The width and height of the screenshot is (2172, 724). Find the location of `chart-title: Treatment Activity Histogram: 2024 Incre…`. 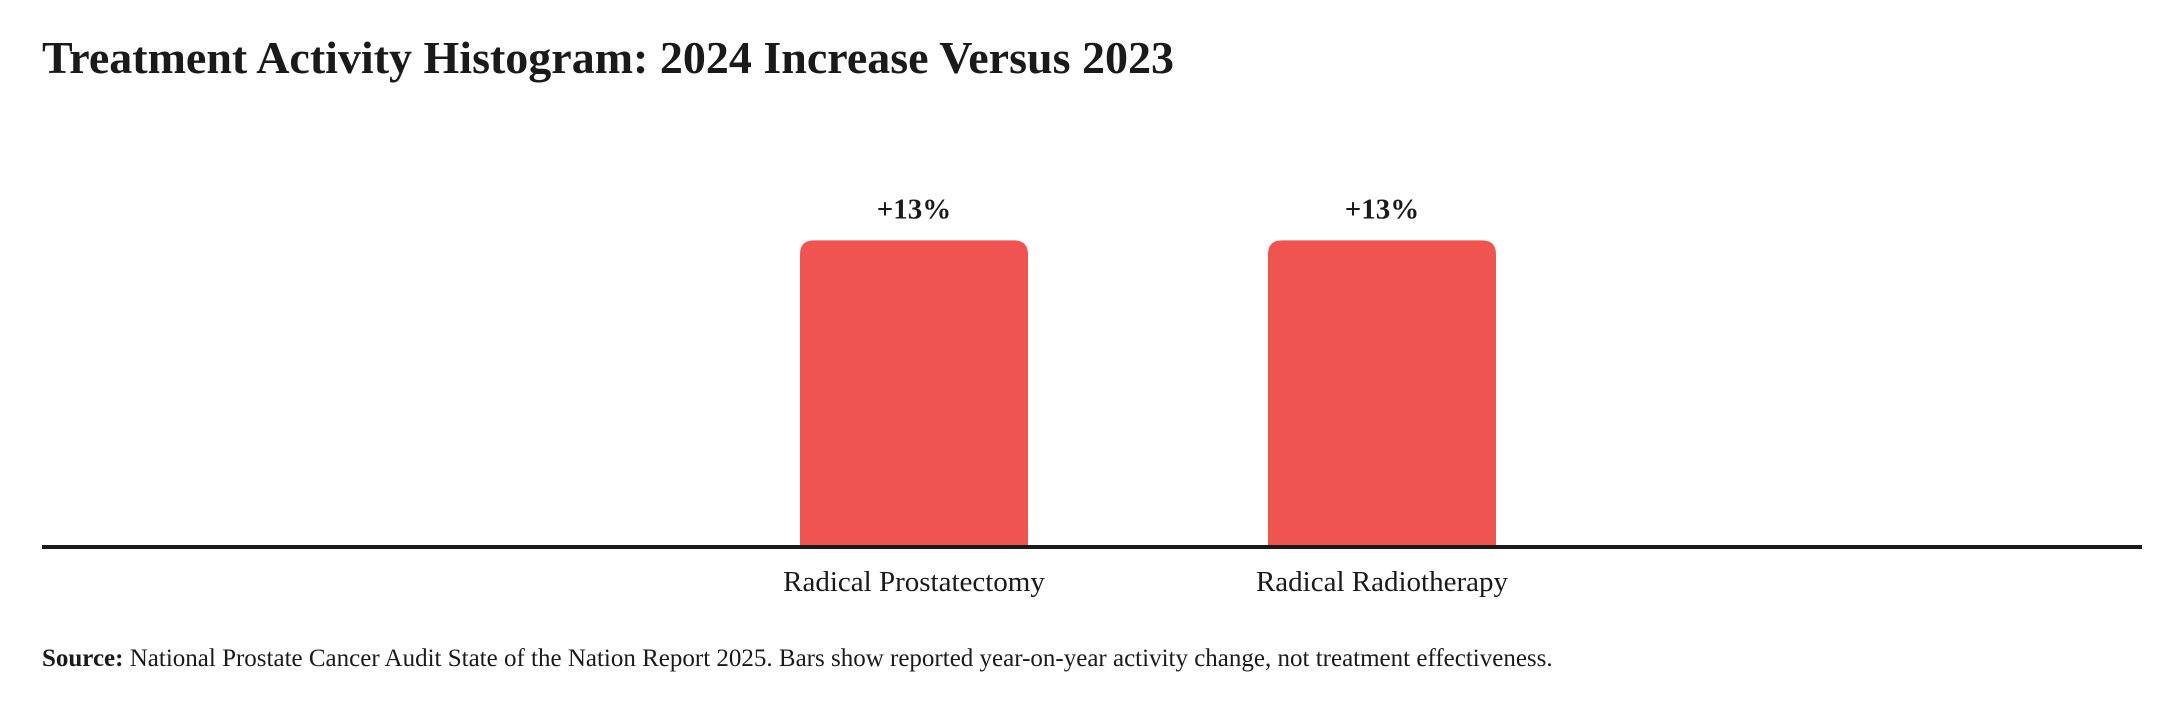

chart-title: Treatment Activity Histogram: 2024 Incre… is located at coordinates (608, 57).